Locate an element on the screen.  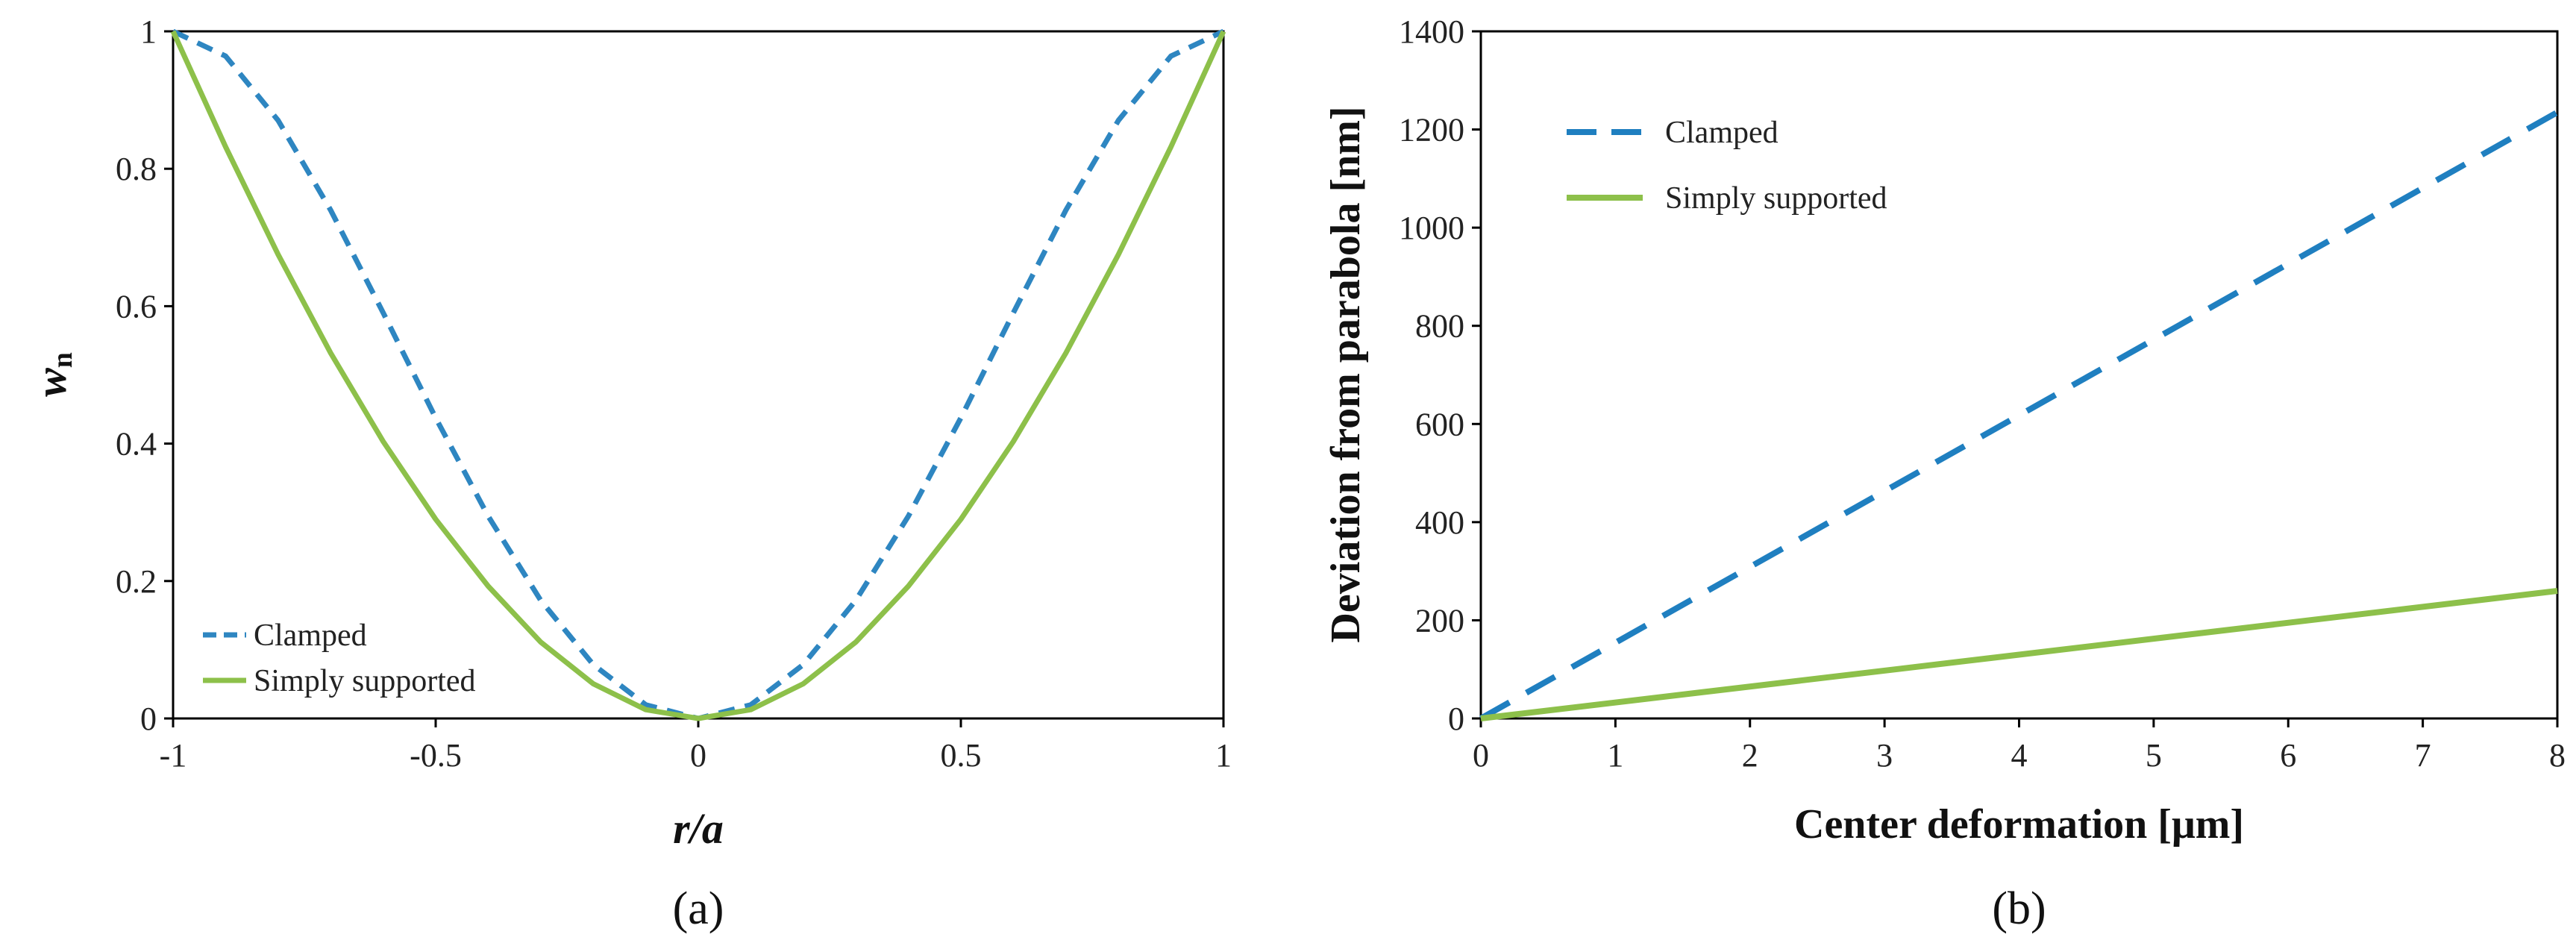
panel-label-b: (b) is located at coordinates (2019, 909).